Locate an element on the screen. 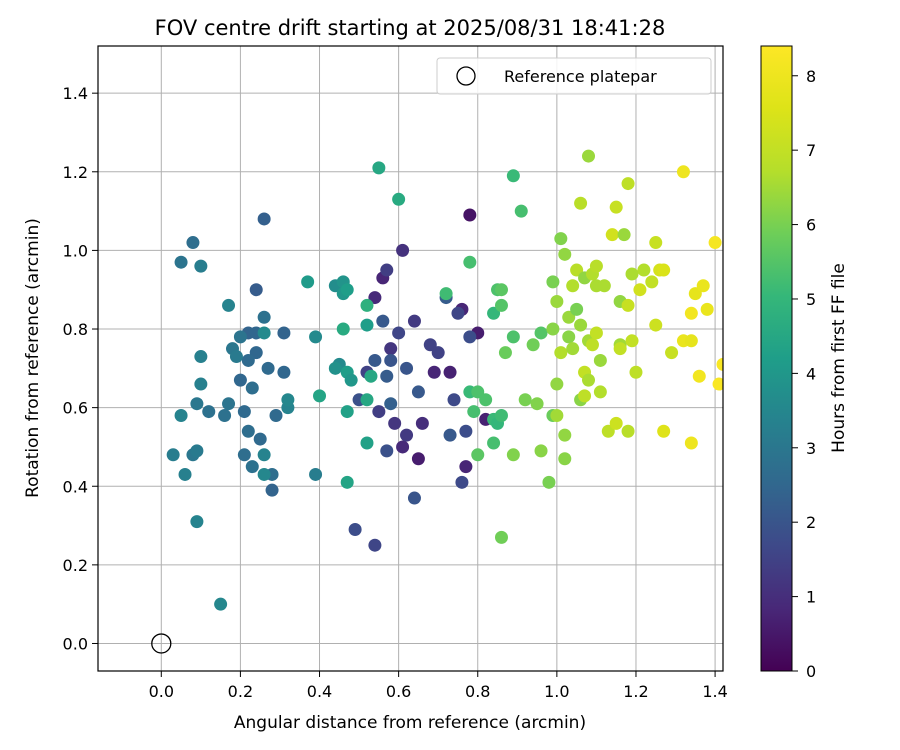 This screenshot has width=900, height=750. legend-box is located at coordinates (574, 76).